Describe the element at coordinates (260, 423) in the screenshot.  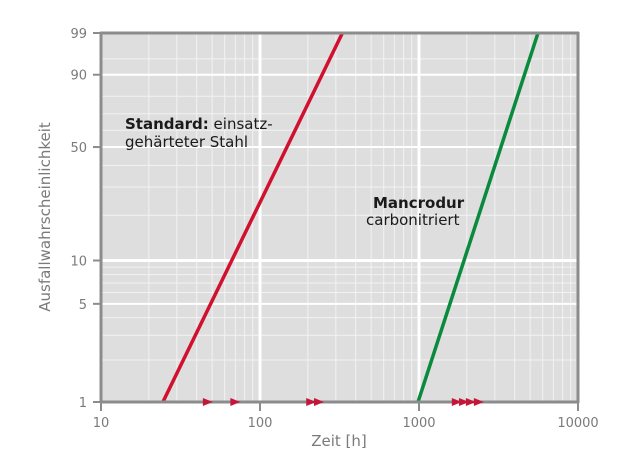
I see `x-tick-label: 100` at that location.